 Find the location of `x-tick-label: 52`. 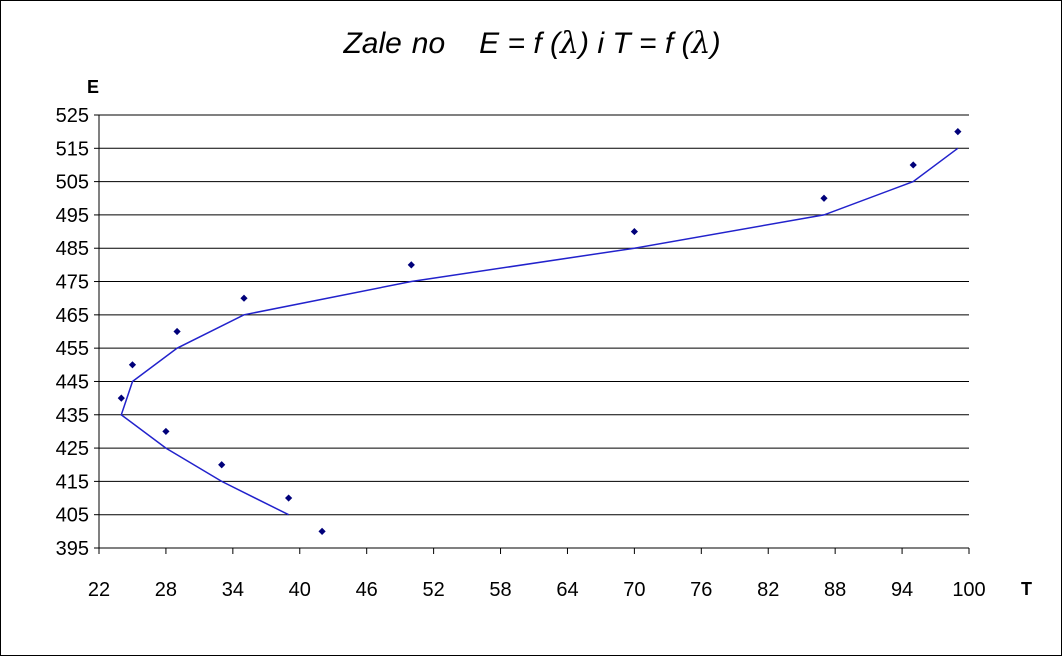

x-tick-label: 52 is located at coordinates (433, 590).